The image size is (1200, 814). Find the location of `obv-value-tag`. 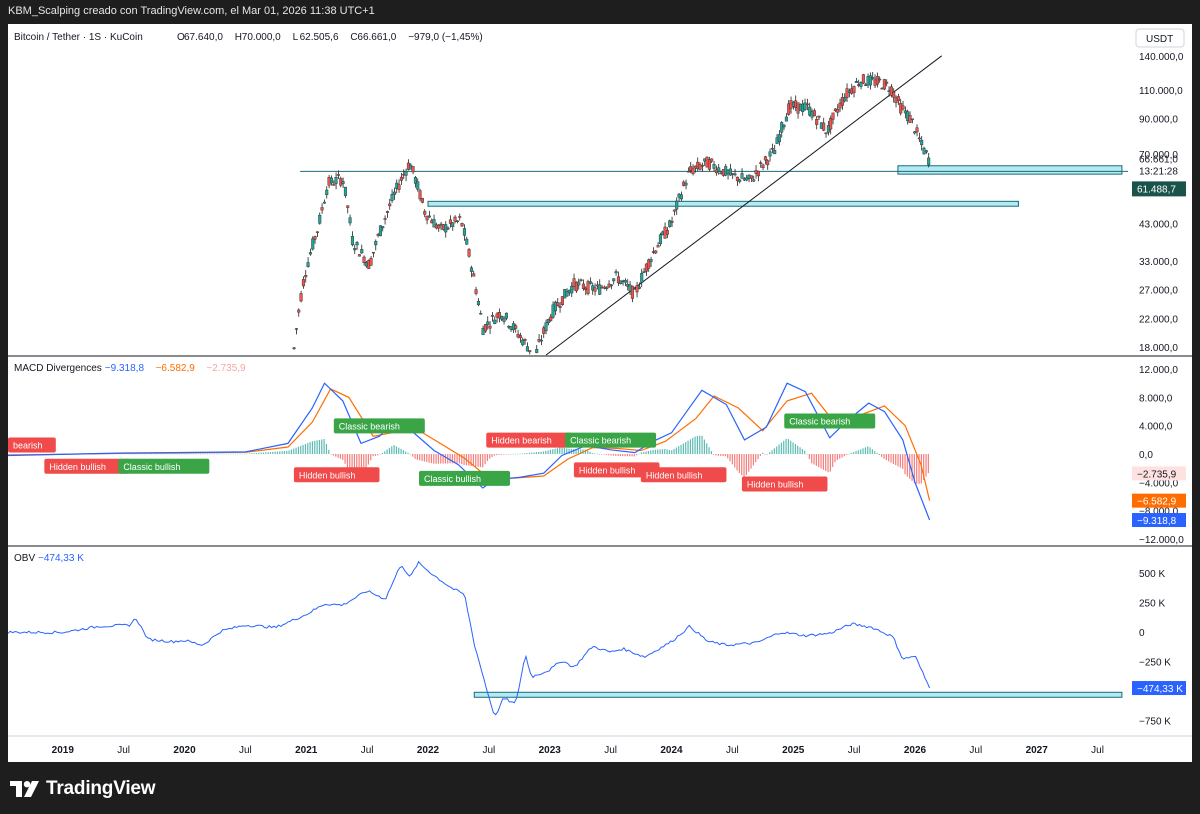

obv-value-tag is located at coordinates (1159, 688).